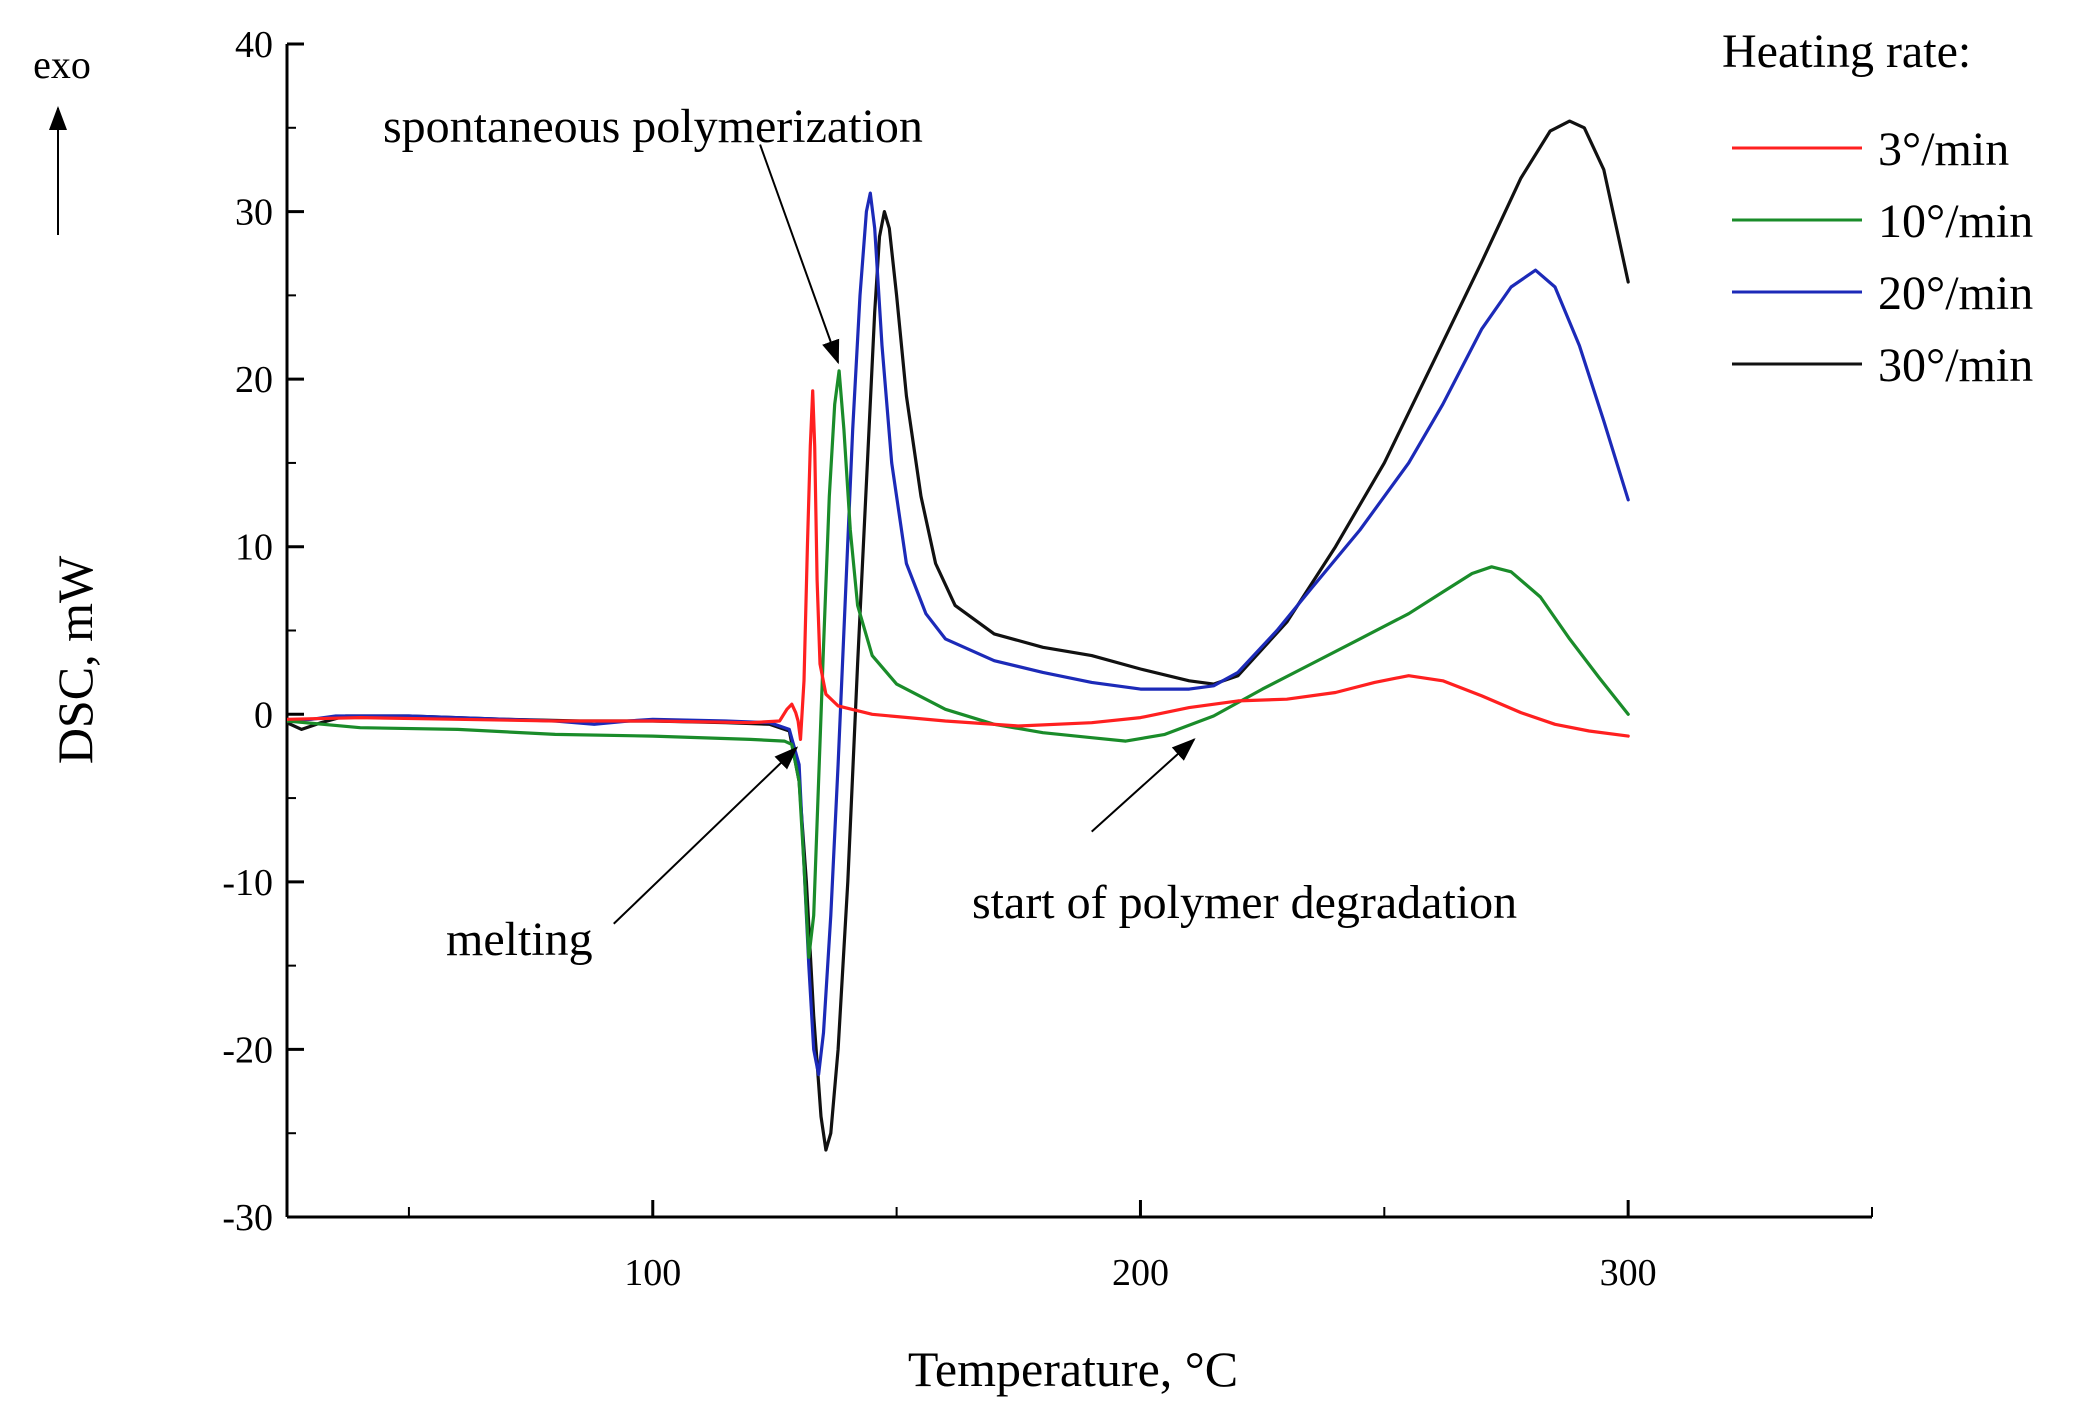 The width and height of the screenshot is (2073, 1419). Describe the element at coordinates (247, 1050) in the screenshot. I see `y-tick-label: -20` at that location.